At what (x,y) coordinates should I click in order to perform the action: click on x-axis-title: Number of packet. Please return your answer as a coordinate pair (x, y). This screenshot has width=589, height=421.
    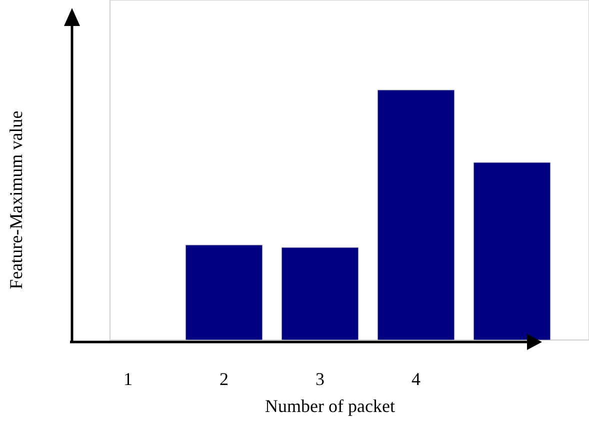
    Looking at the image, I should click on (330, 406).